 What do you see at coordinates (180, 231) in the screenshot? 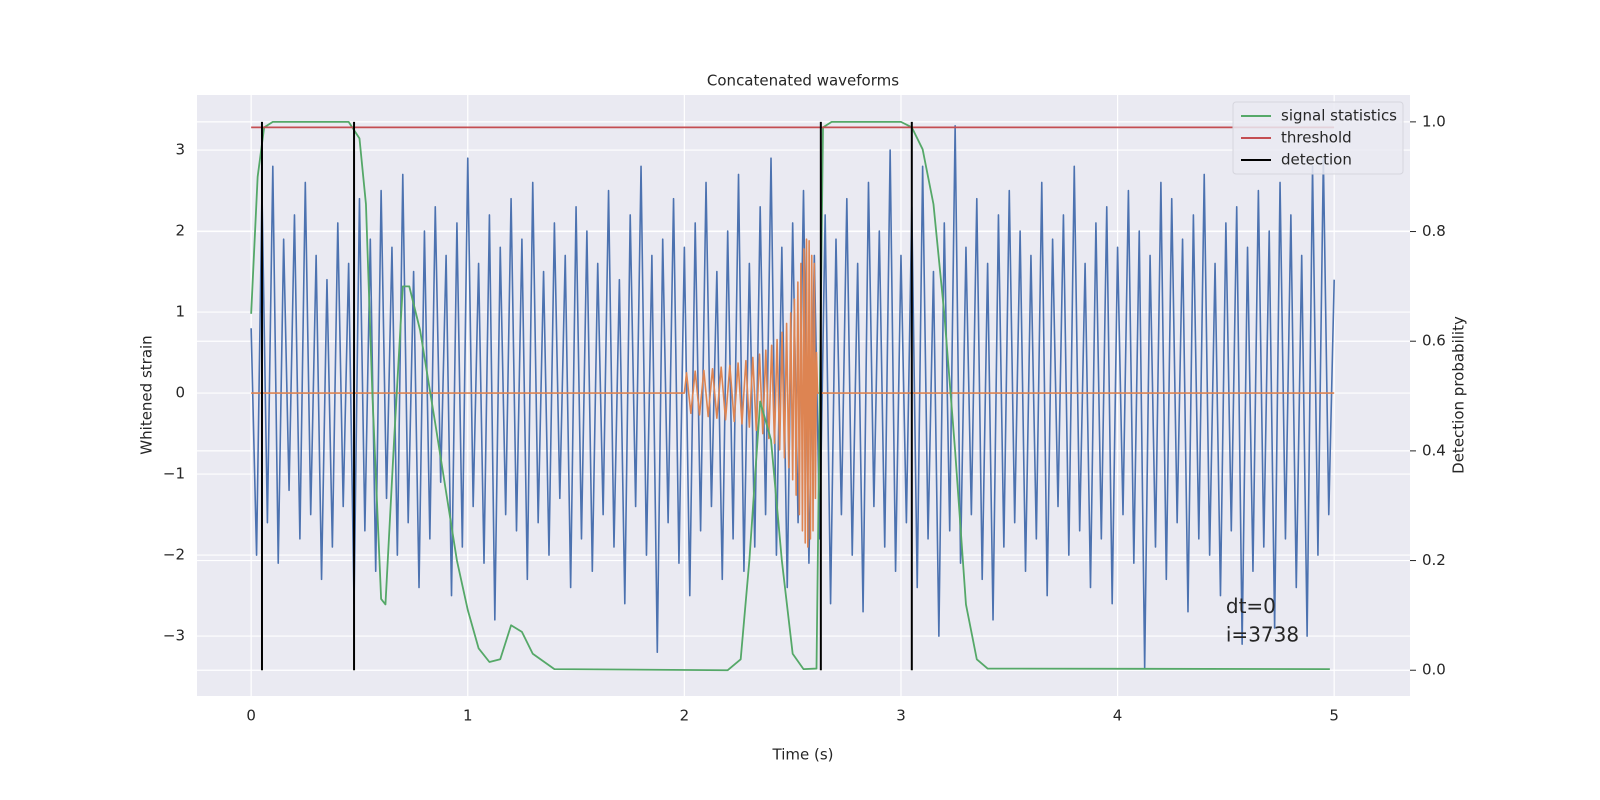
I see `y-tick-label: 2` at bounding box center [180, 231].